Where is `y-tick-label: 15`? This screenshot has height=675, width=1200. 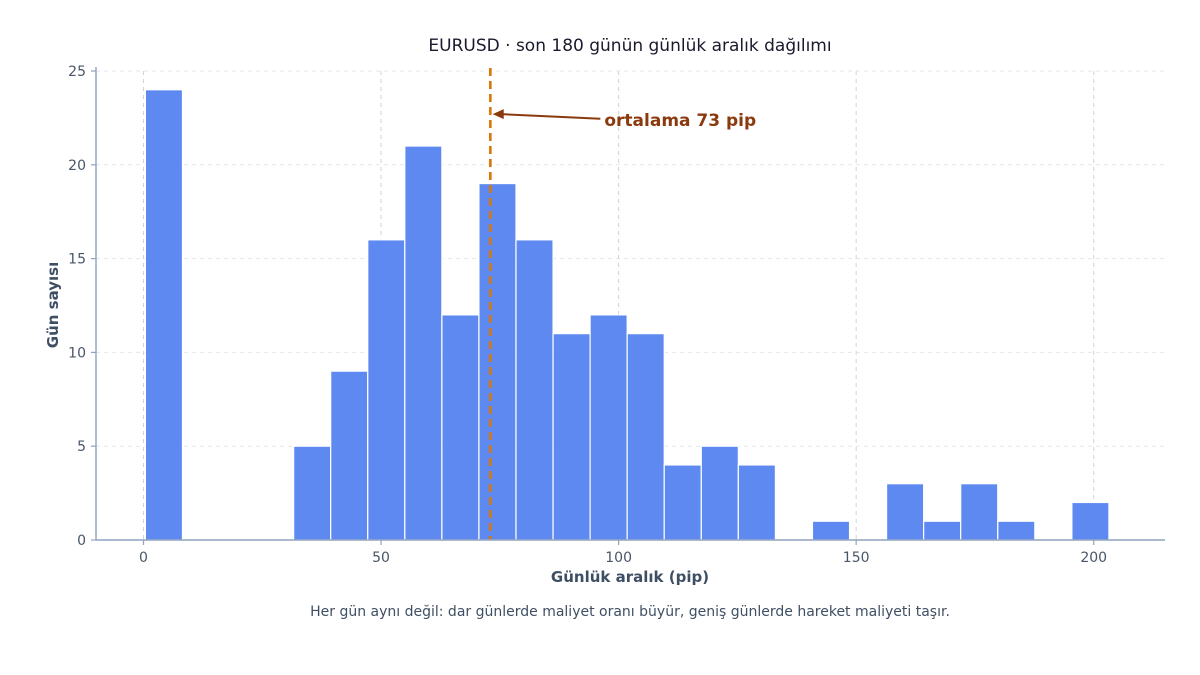 y-tick-label: 15 is located at coordinates (77, 260).